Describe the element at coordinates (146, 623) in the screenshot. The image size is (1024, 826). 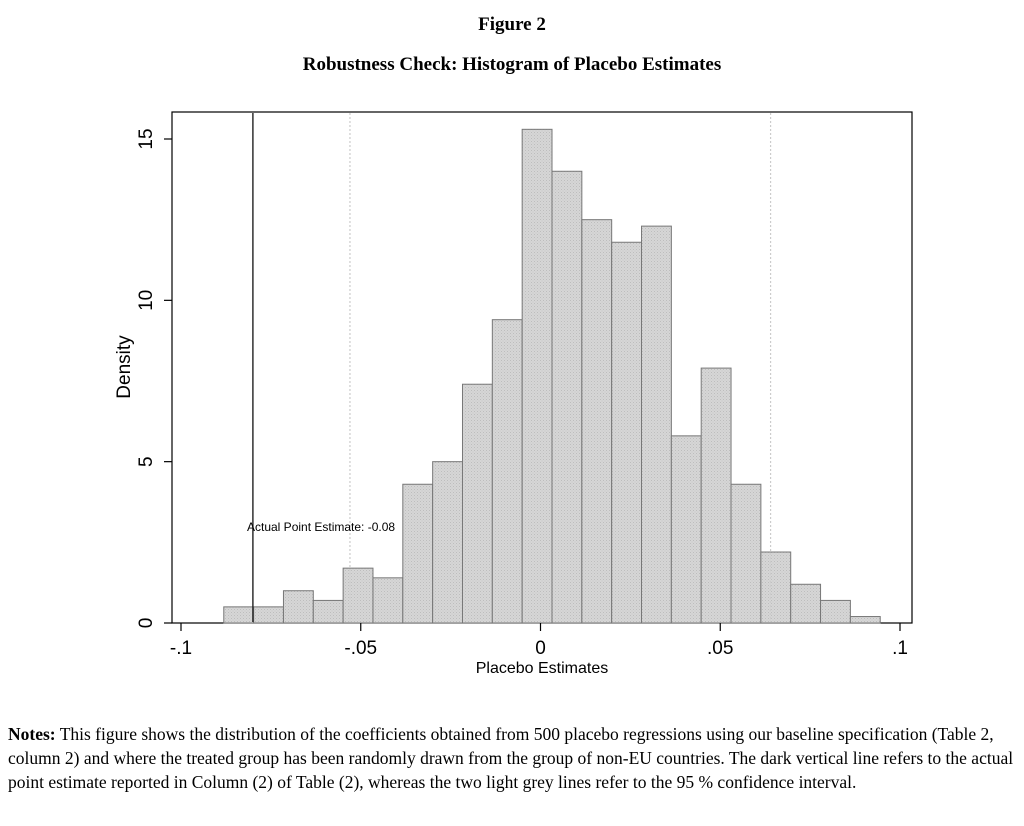
I see `y-tick-label: 0` at that location.